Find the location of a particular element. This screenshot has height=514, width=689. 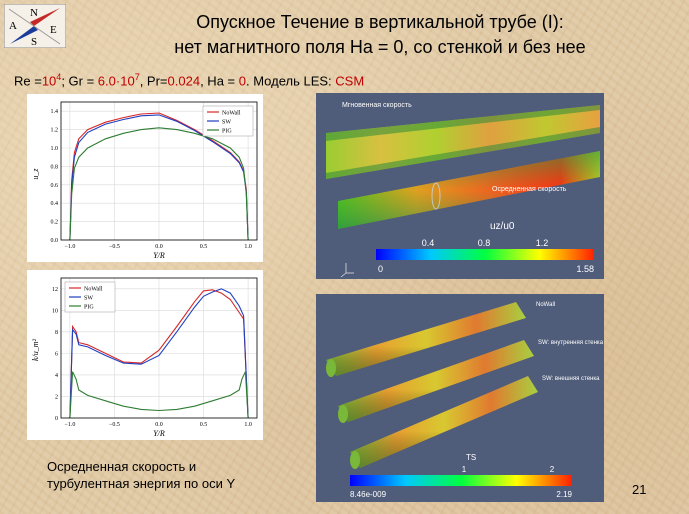

p2-ytick-3: 6 is located at coordinates (56, 354).